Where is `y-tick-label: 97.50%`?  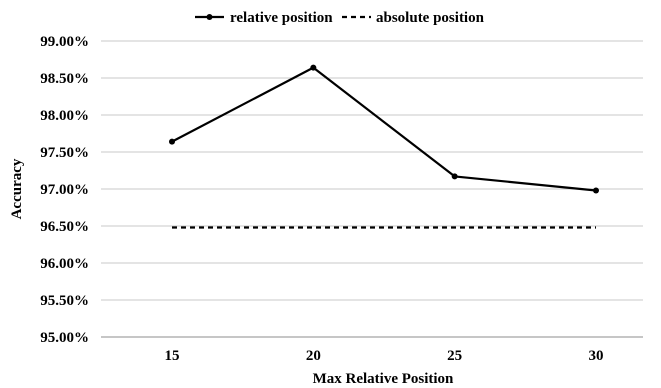
y-tick-label: 97.50% is located at coordinates (64, 153).